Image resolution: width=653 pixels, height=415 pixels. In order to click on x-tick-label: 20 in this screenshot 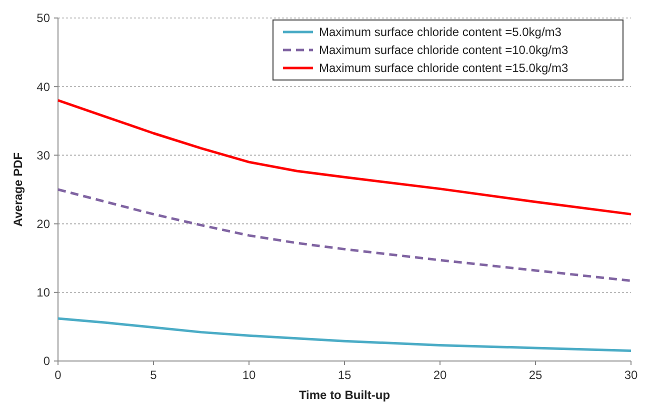, I will do `click(440, 375)`.